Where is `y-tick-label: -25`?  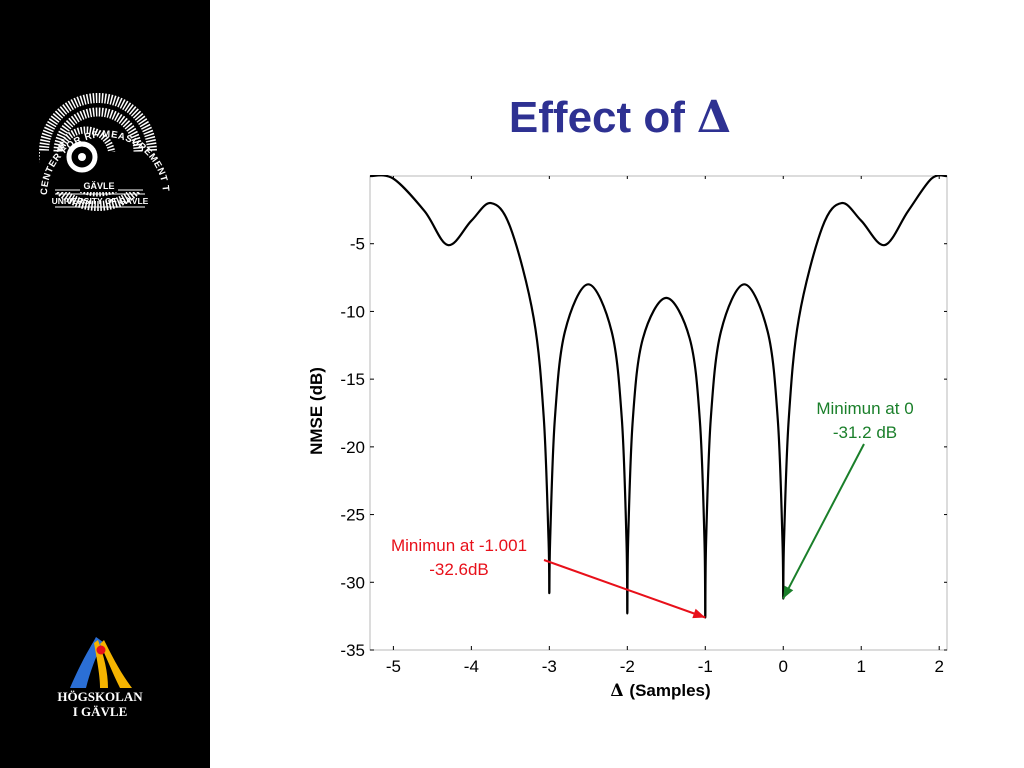 y-tick-label: -25 is located at coordinates (352, 515).